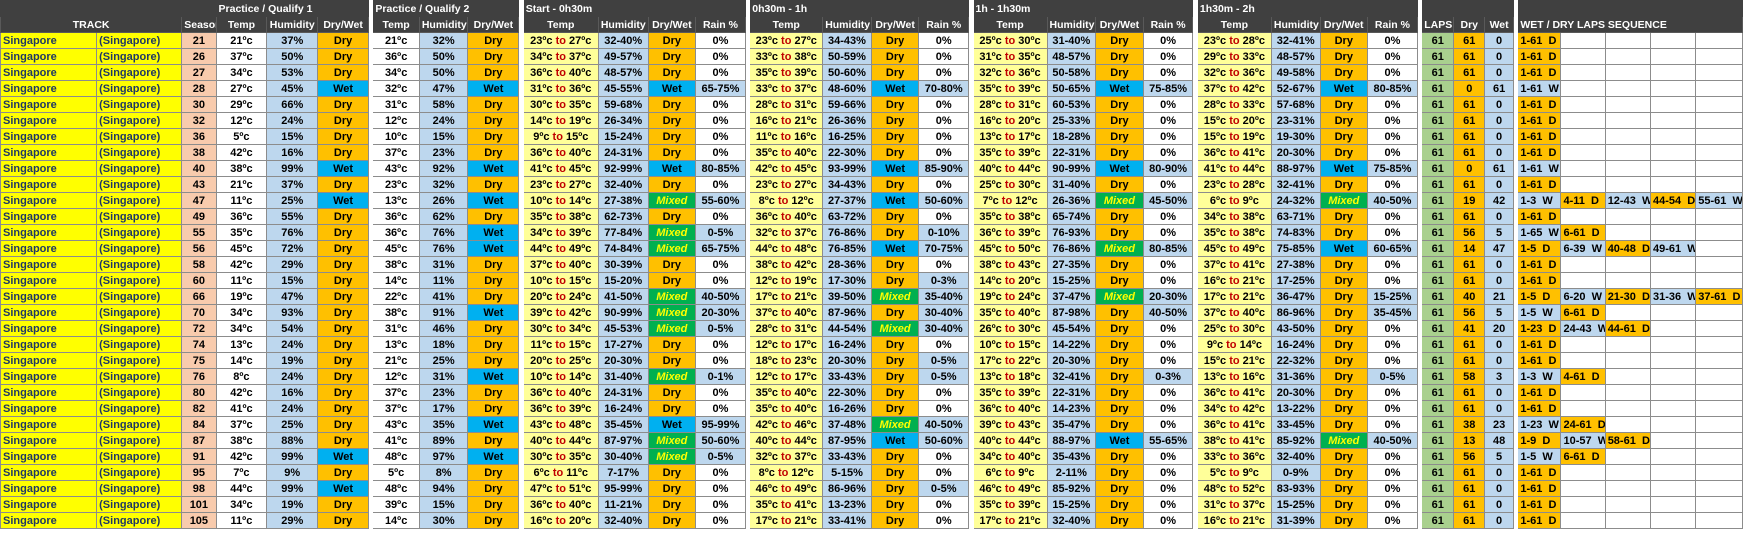 Image resolution: width=1743 pixels, height=537 pixels. What do you see at coordinates (1469, 168) in the screenshot?
I see `dry-laps: 0` at bounding box center [1469, 168].